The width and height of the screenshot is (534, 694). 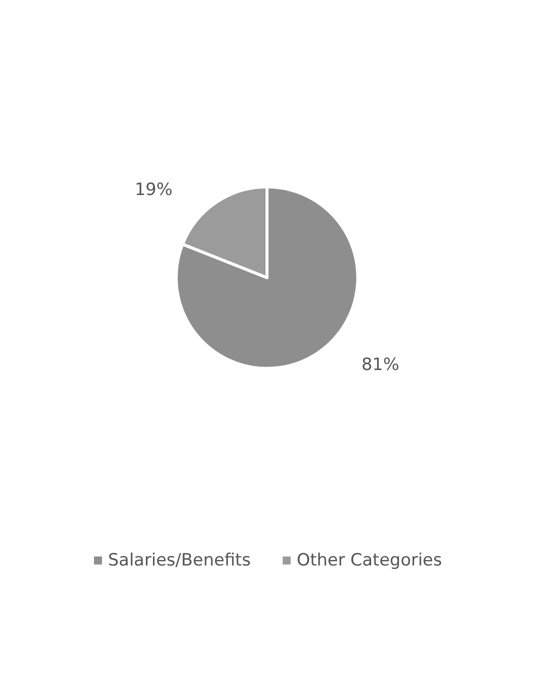 I want to click on data-label: 81%, so click(x=380, y=365).